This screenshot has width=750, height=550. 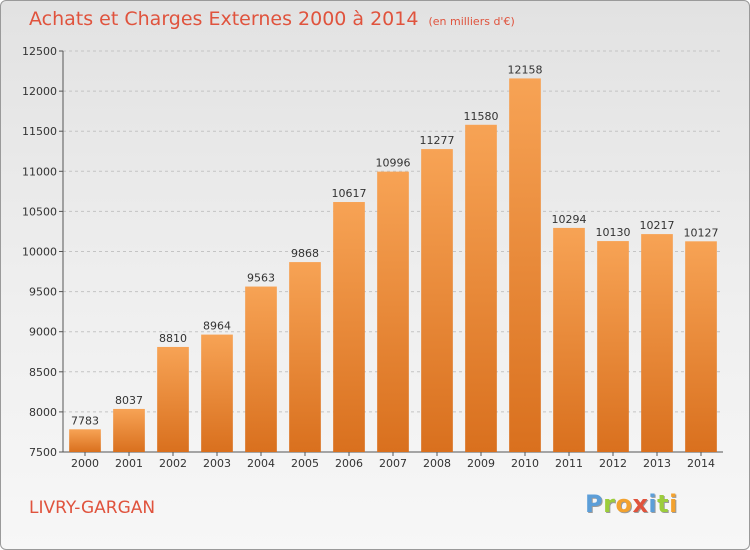 I want to click on proxiti-logo: Proxiti, so click(x=631, y=504).